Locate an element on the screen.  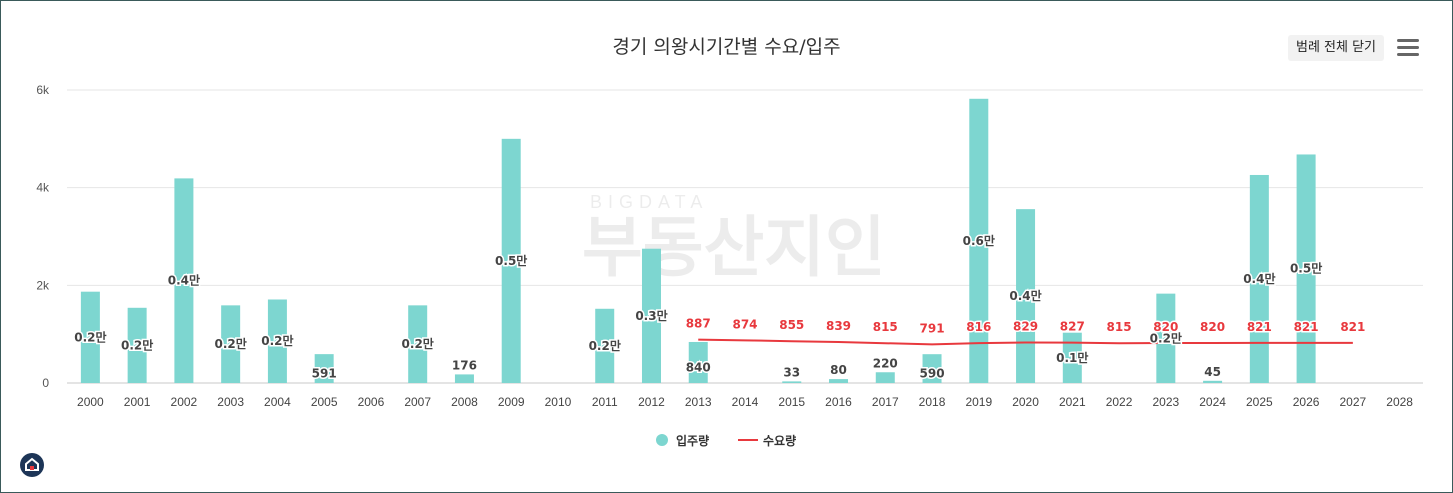
y-tick-label: 2k is located at coordinates (43, 285).